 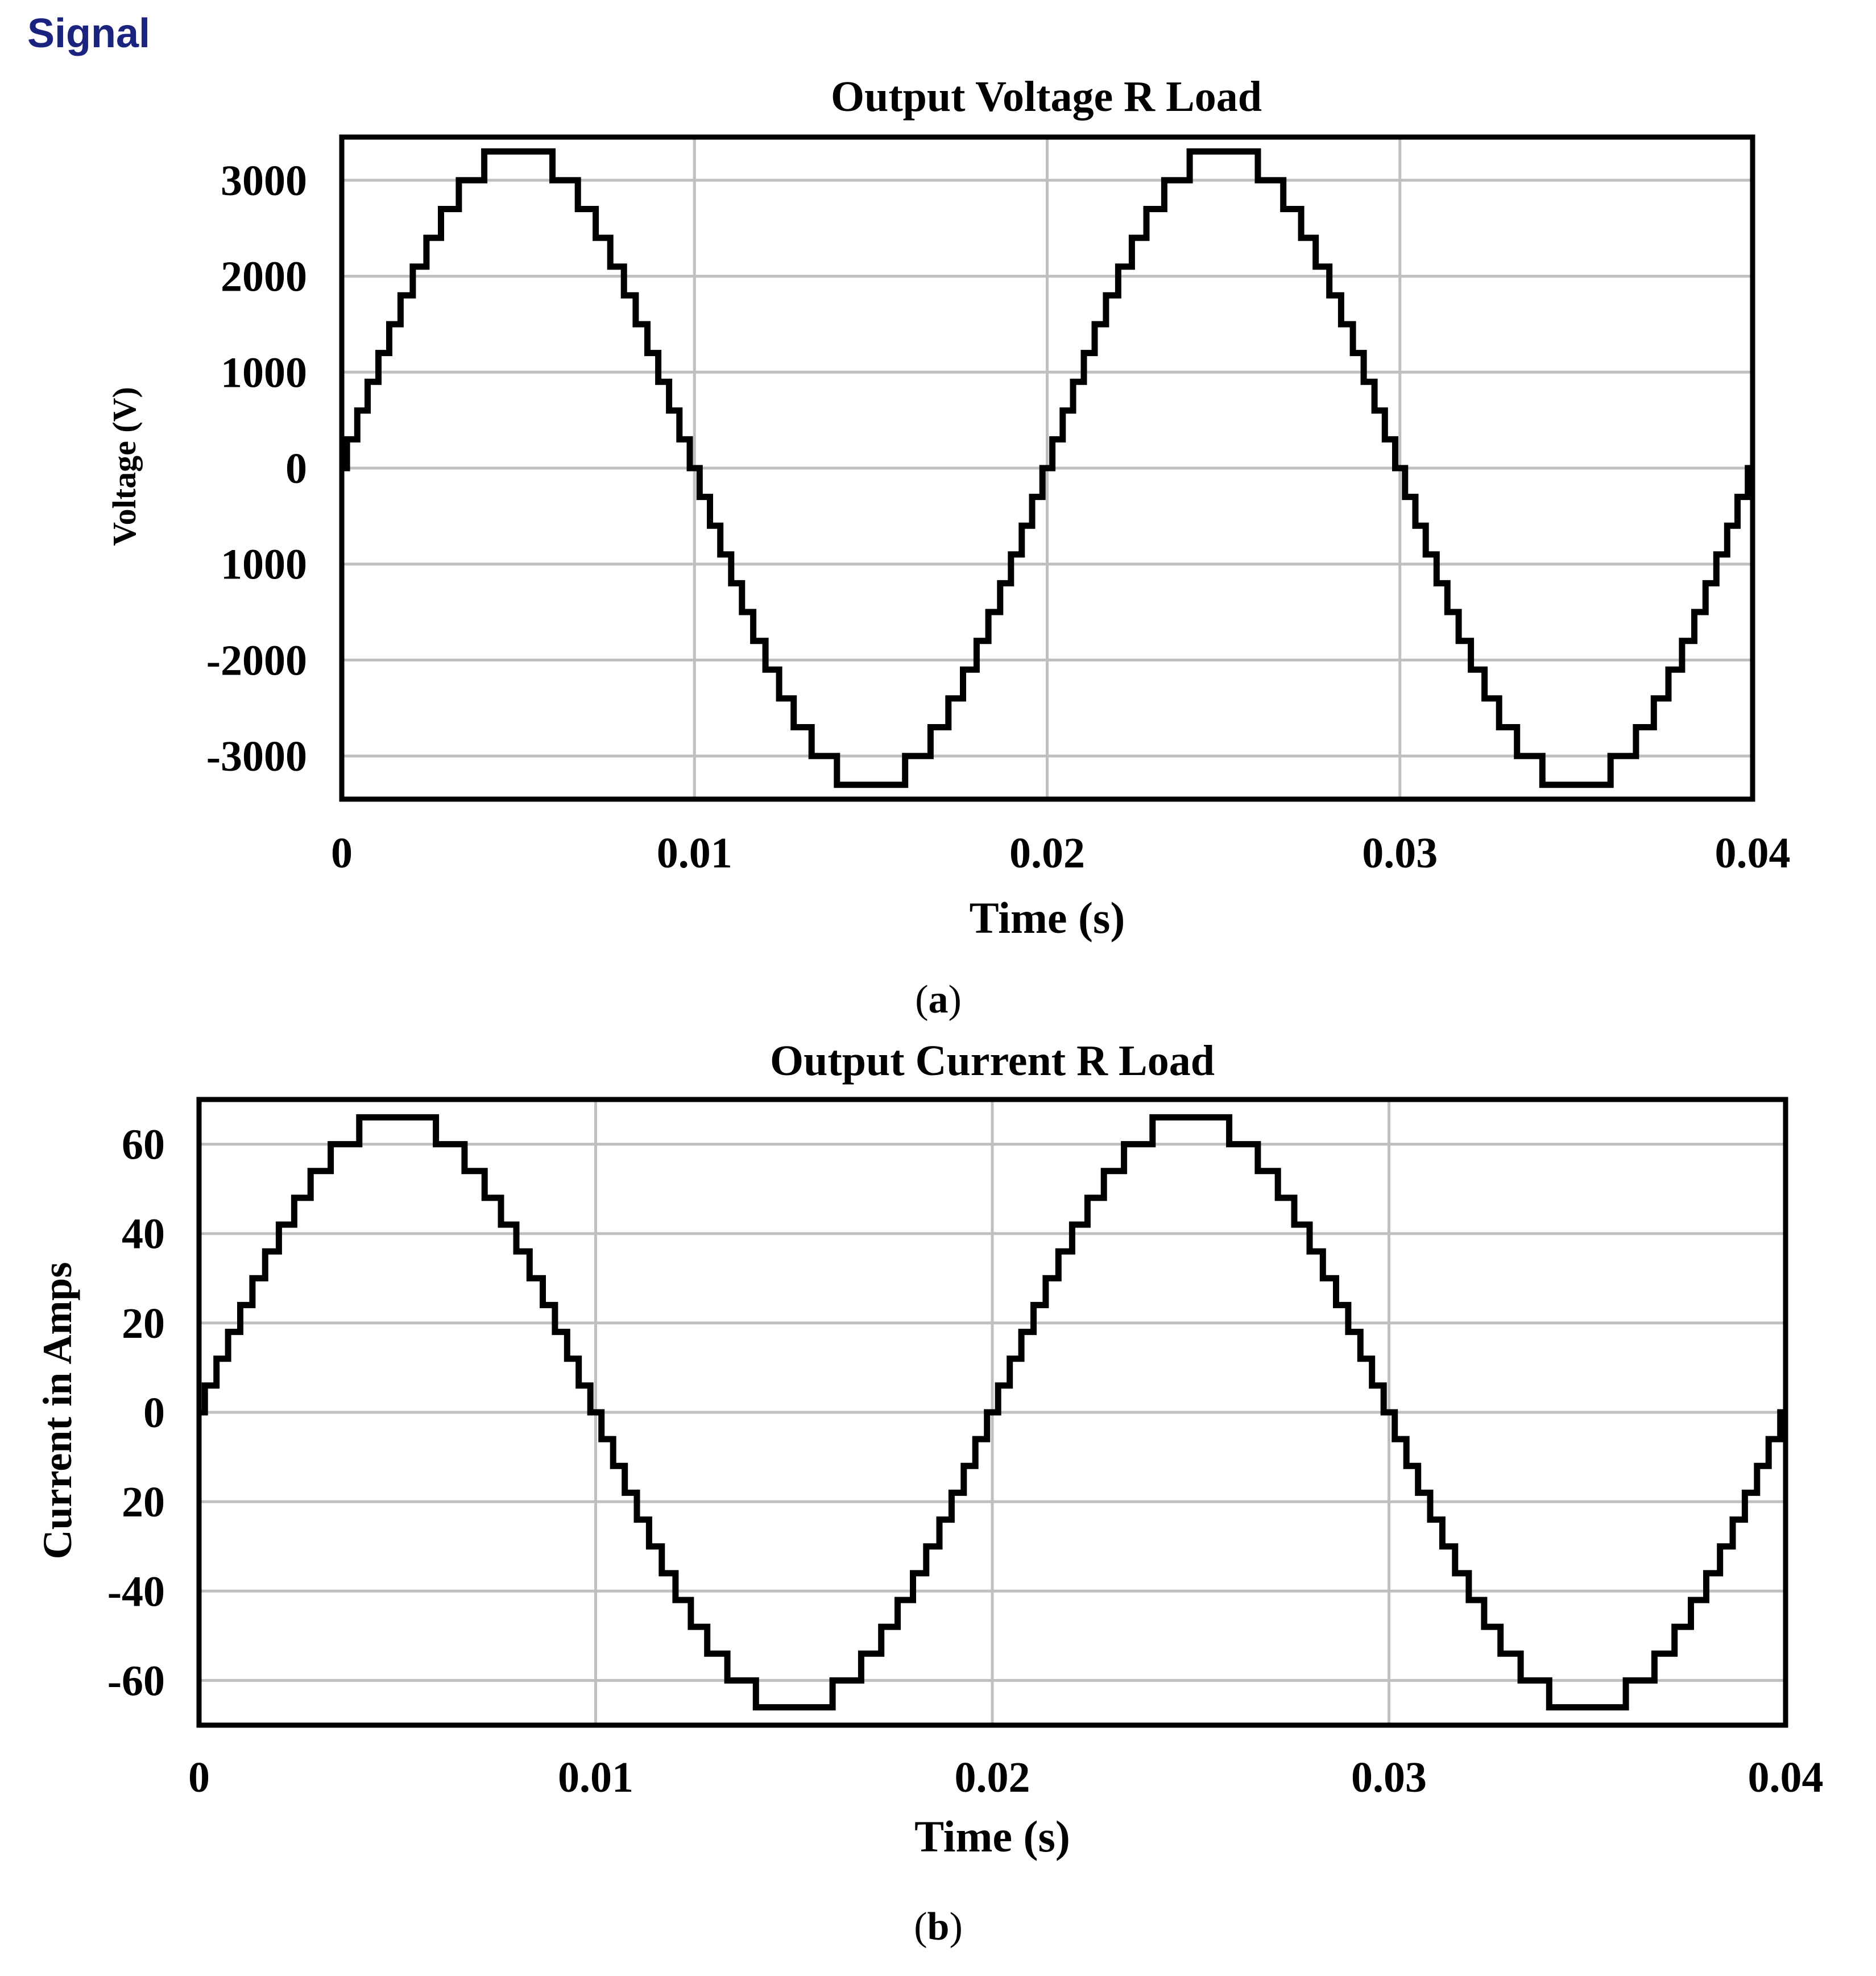 What do you see at coordinates (143, 1145) in the screenshot?
I see `y-tick-label: 60` at bounding box center [143, 1145].